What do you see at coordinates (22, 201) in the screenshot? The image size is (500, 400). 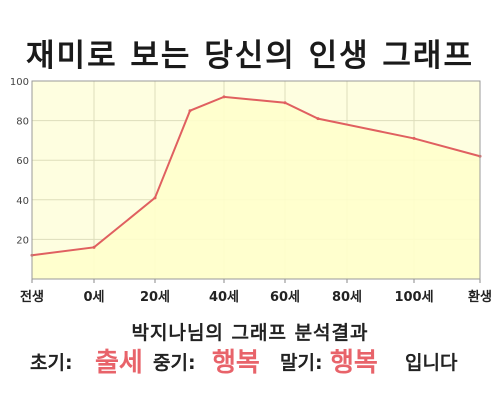 I see `y-tick-label: 40` at bounding box center [22, 201].